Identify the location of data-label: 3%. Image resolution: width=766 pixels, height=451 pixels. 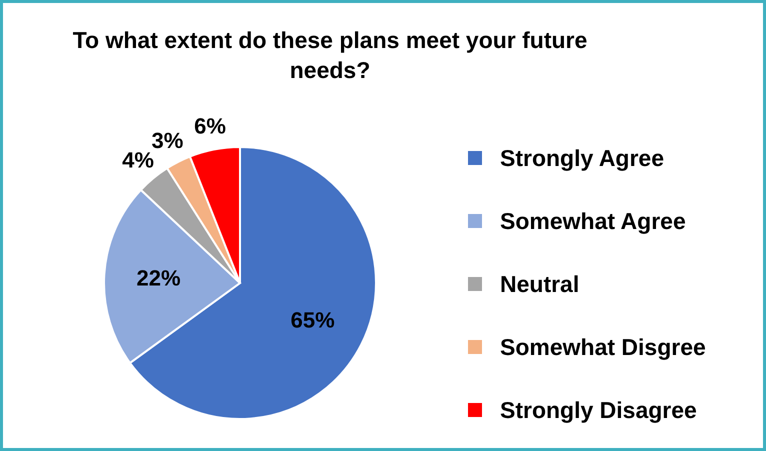
(167, 141).